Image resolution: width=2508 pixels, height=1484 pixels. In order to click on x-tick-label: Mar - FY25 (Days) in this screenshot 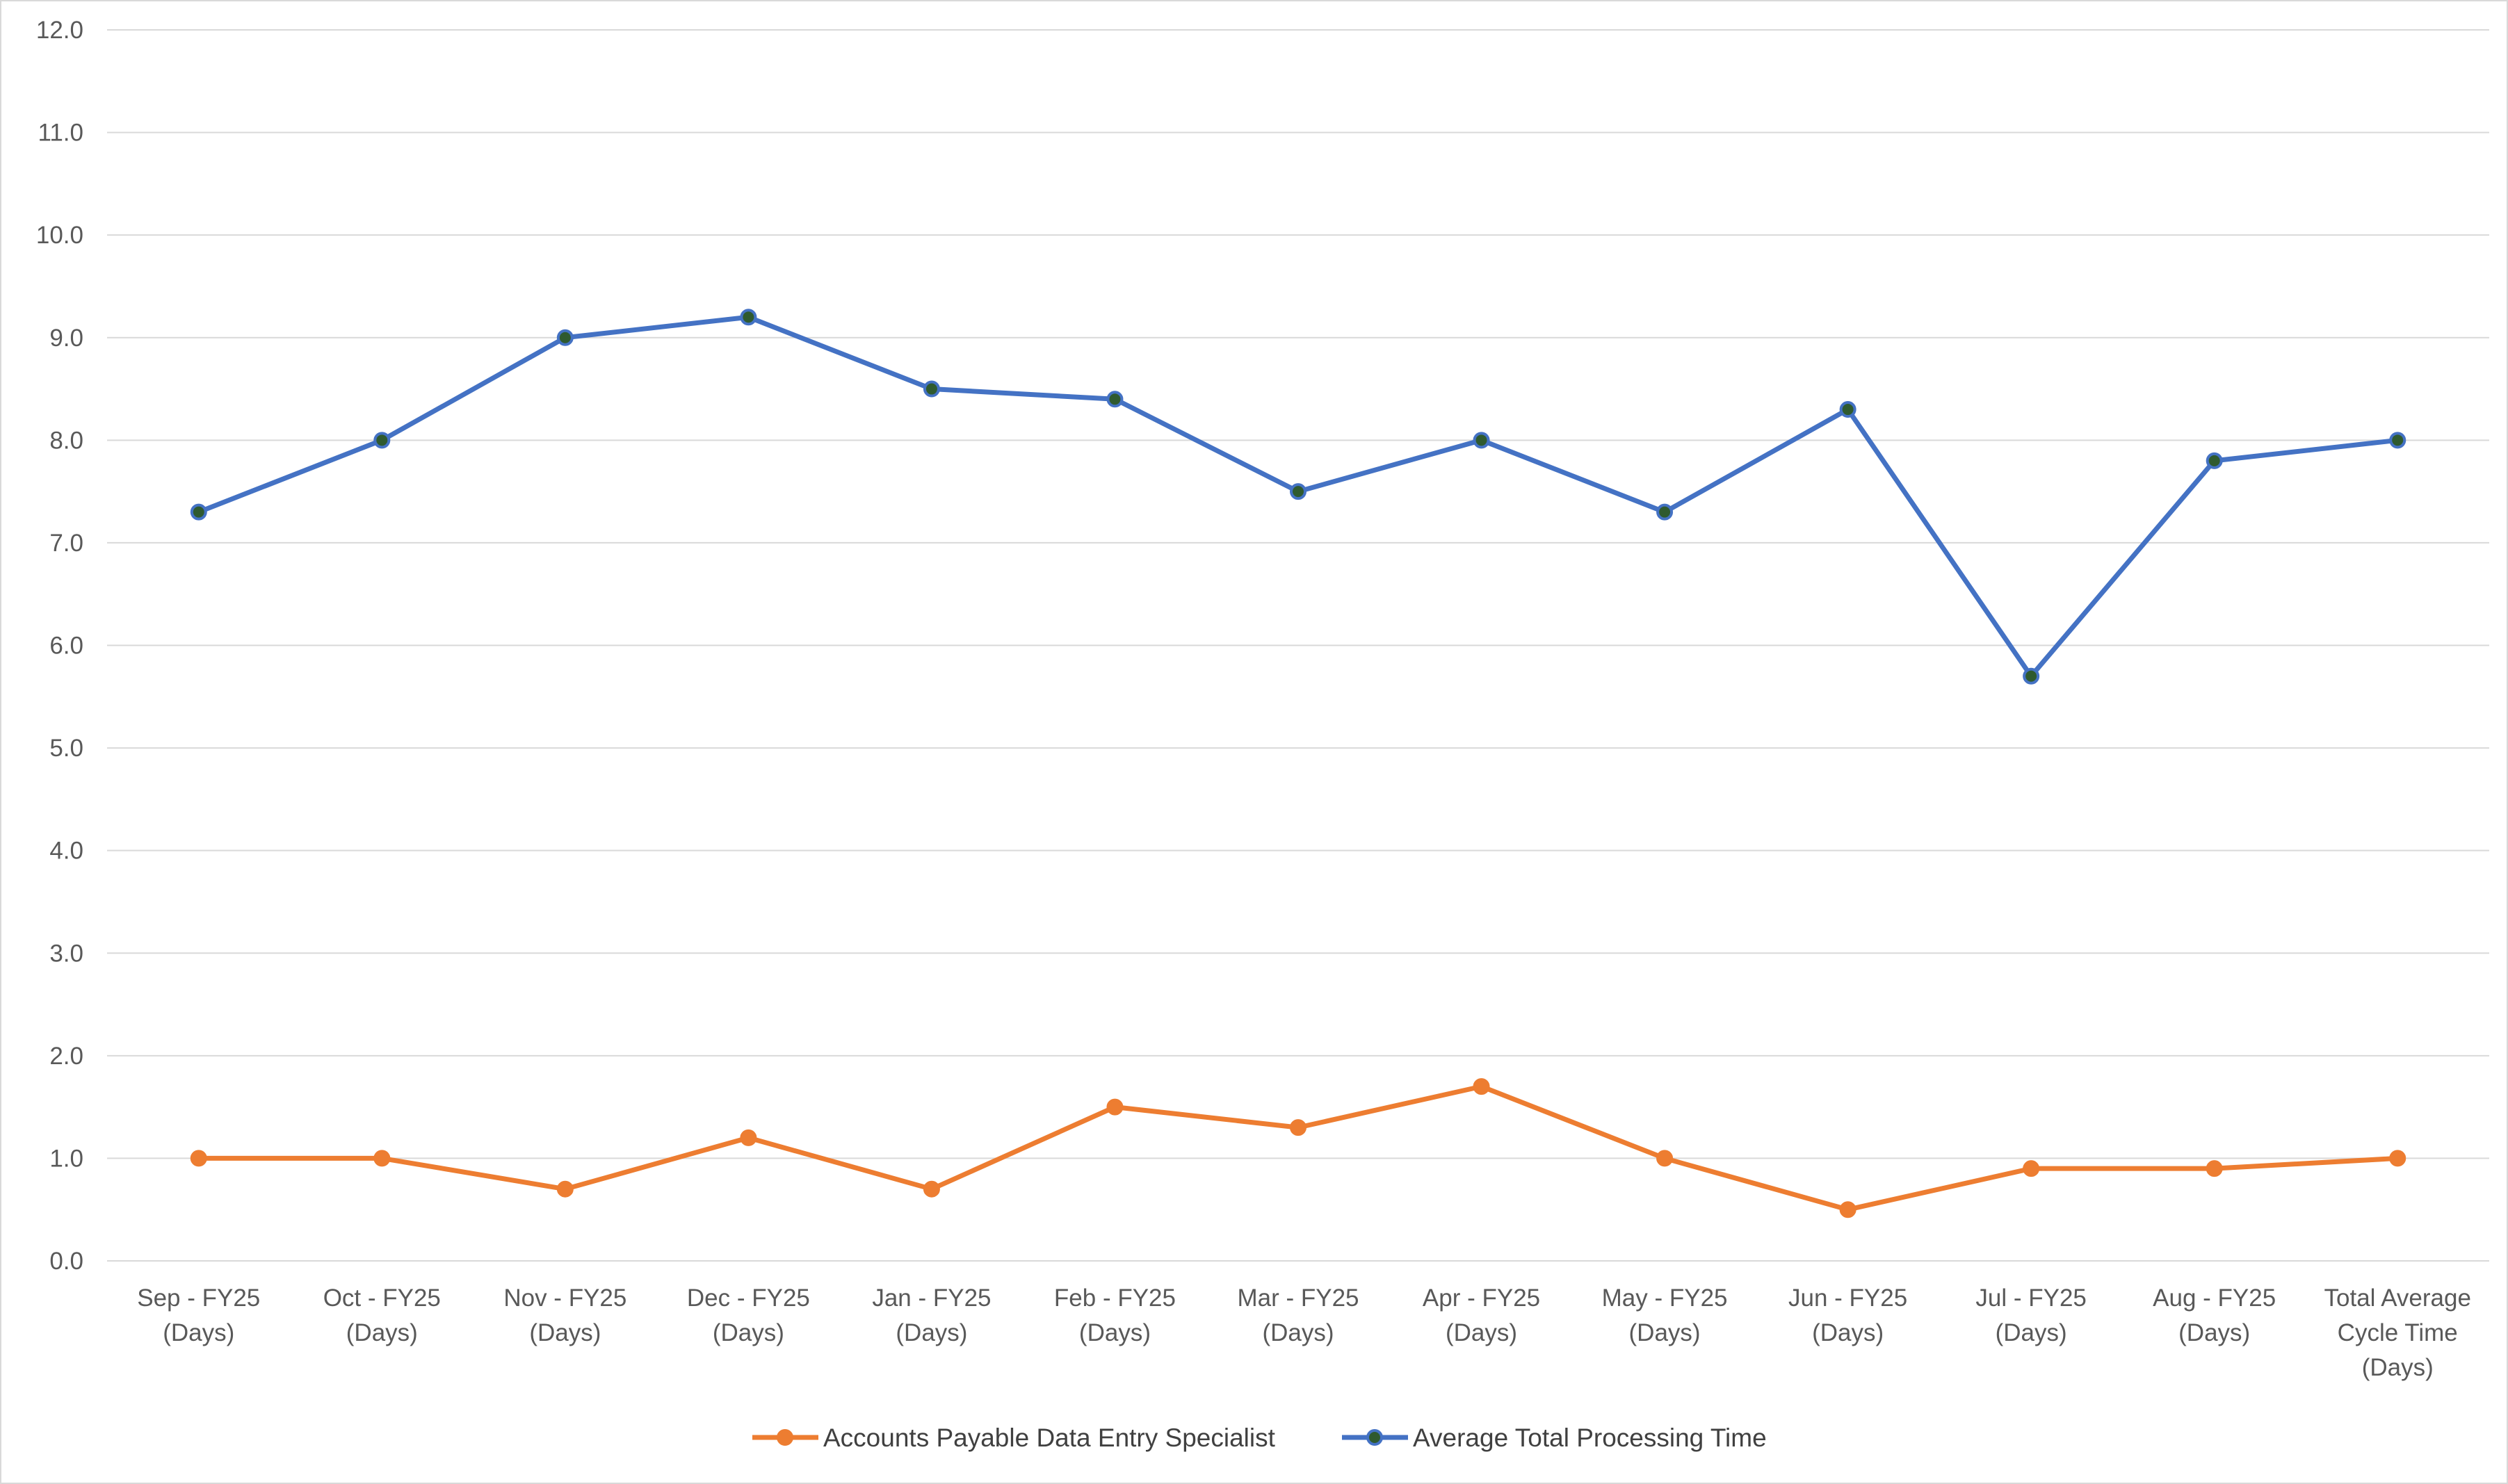, I will do `click(1298, 1315)`.